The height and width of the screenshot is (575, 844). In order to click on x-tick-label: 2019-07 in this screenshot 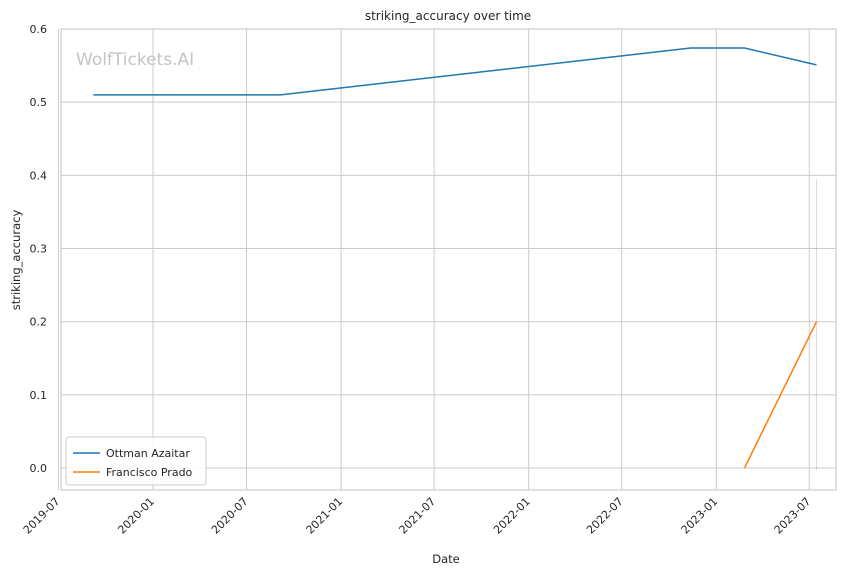, I will do `click(42, 516)`.